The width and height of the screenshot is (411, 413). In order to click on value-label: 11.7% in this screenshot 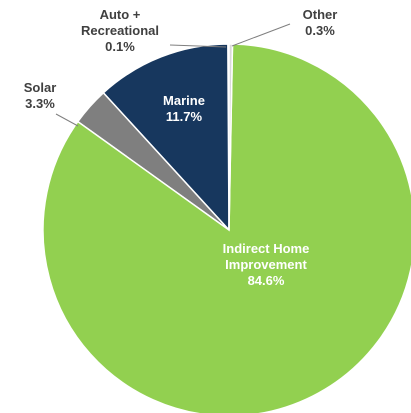, I will do `click(184, 116)`.